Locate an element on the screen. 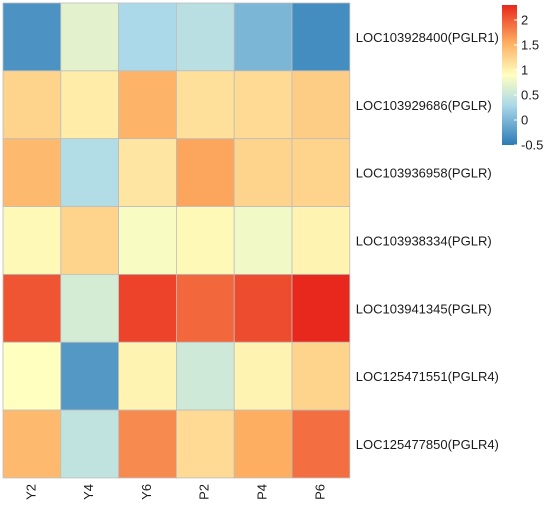  heatmap-cell-r5-c0 is located at coordinates (32, 376).